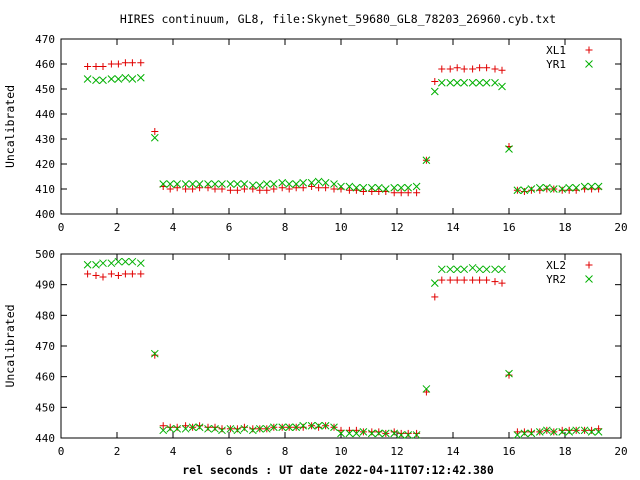  I want to click on x-tick-label: 6, so click(229, 451).